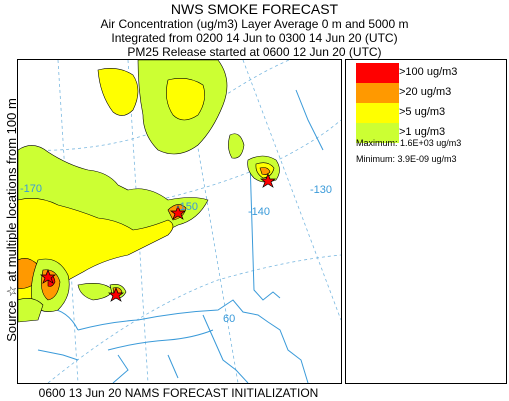 The image size is (509, 401). I want to click on legend-label: >100 ug/m3, so click(428, 72).